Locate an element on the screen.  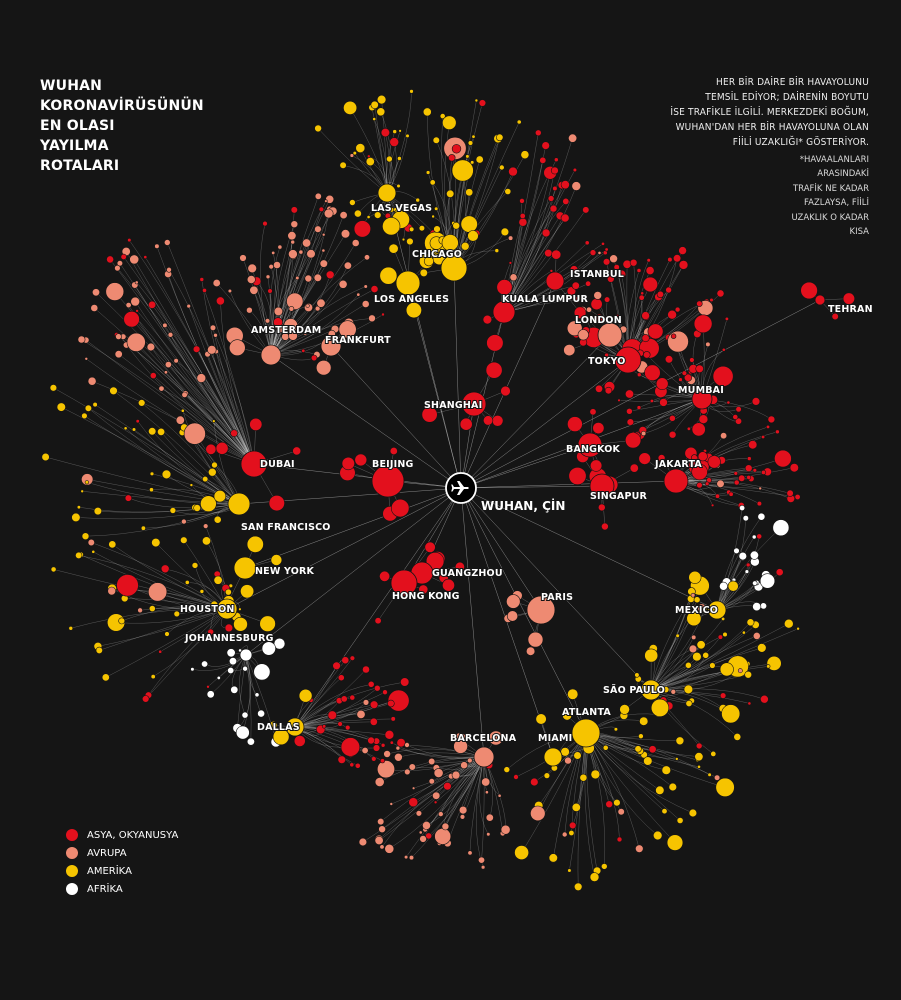
legend-label: AVRUPA is located at coordinates (107, 853).